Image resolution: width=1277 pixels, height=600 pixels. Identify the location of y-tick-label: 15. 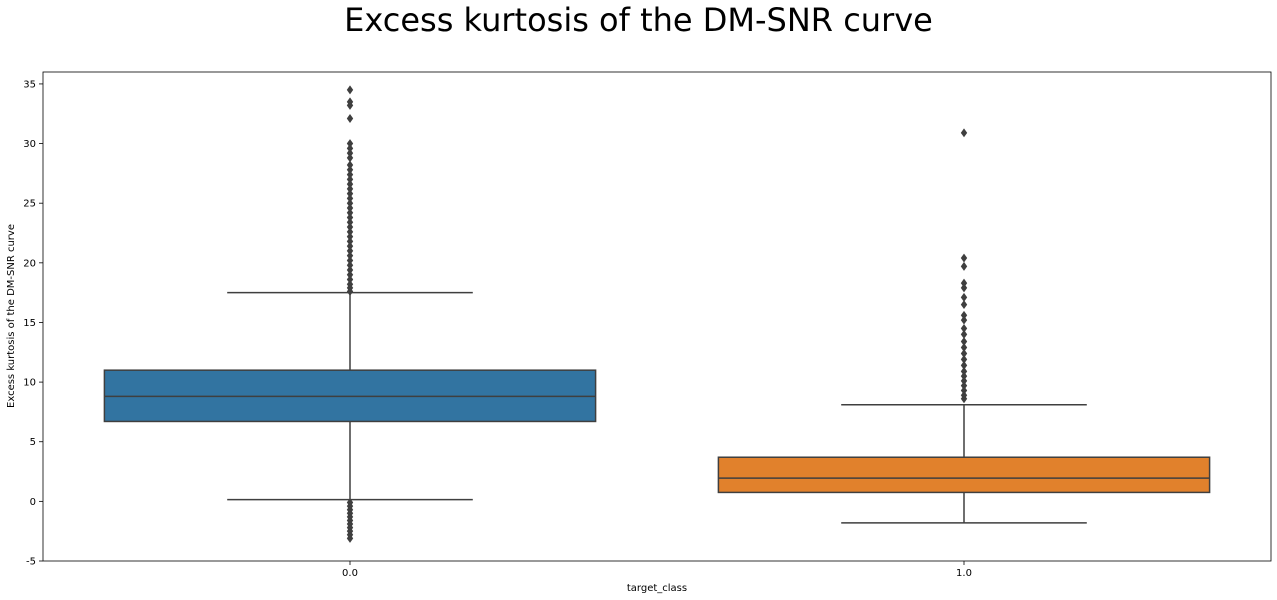
(29, 323).